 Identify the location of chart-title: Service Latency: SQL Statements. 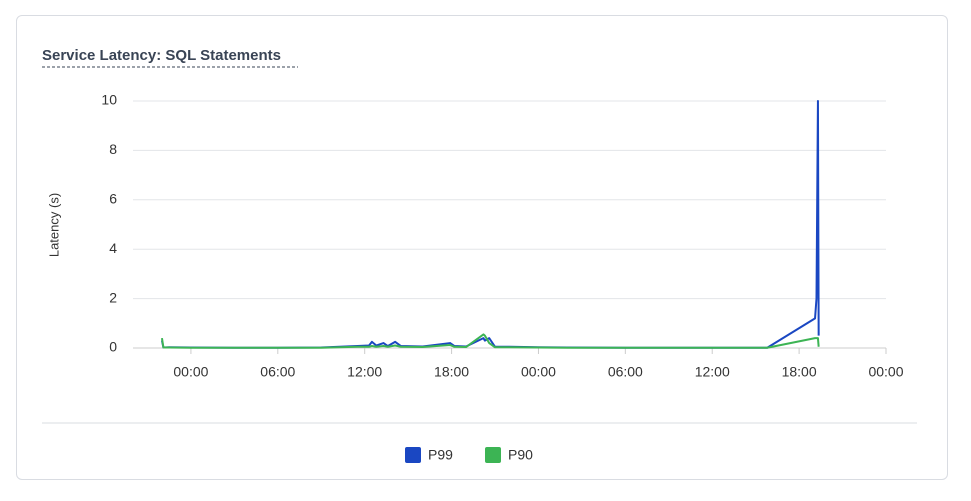
(161, 55).